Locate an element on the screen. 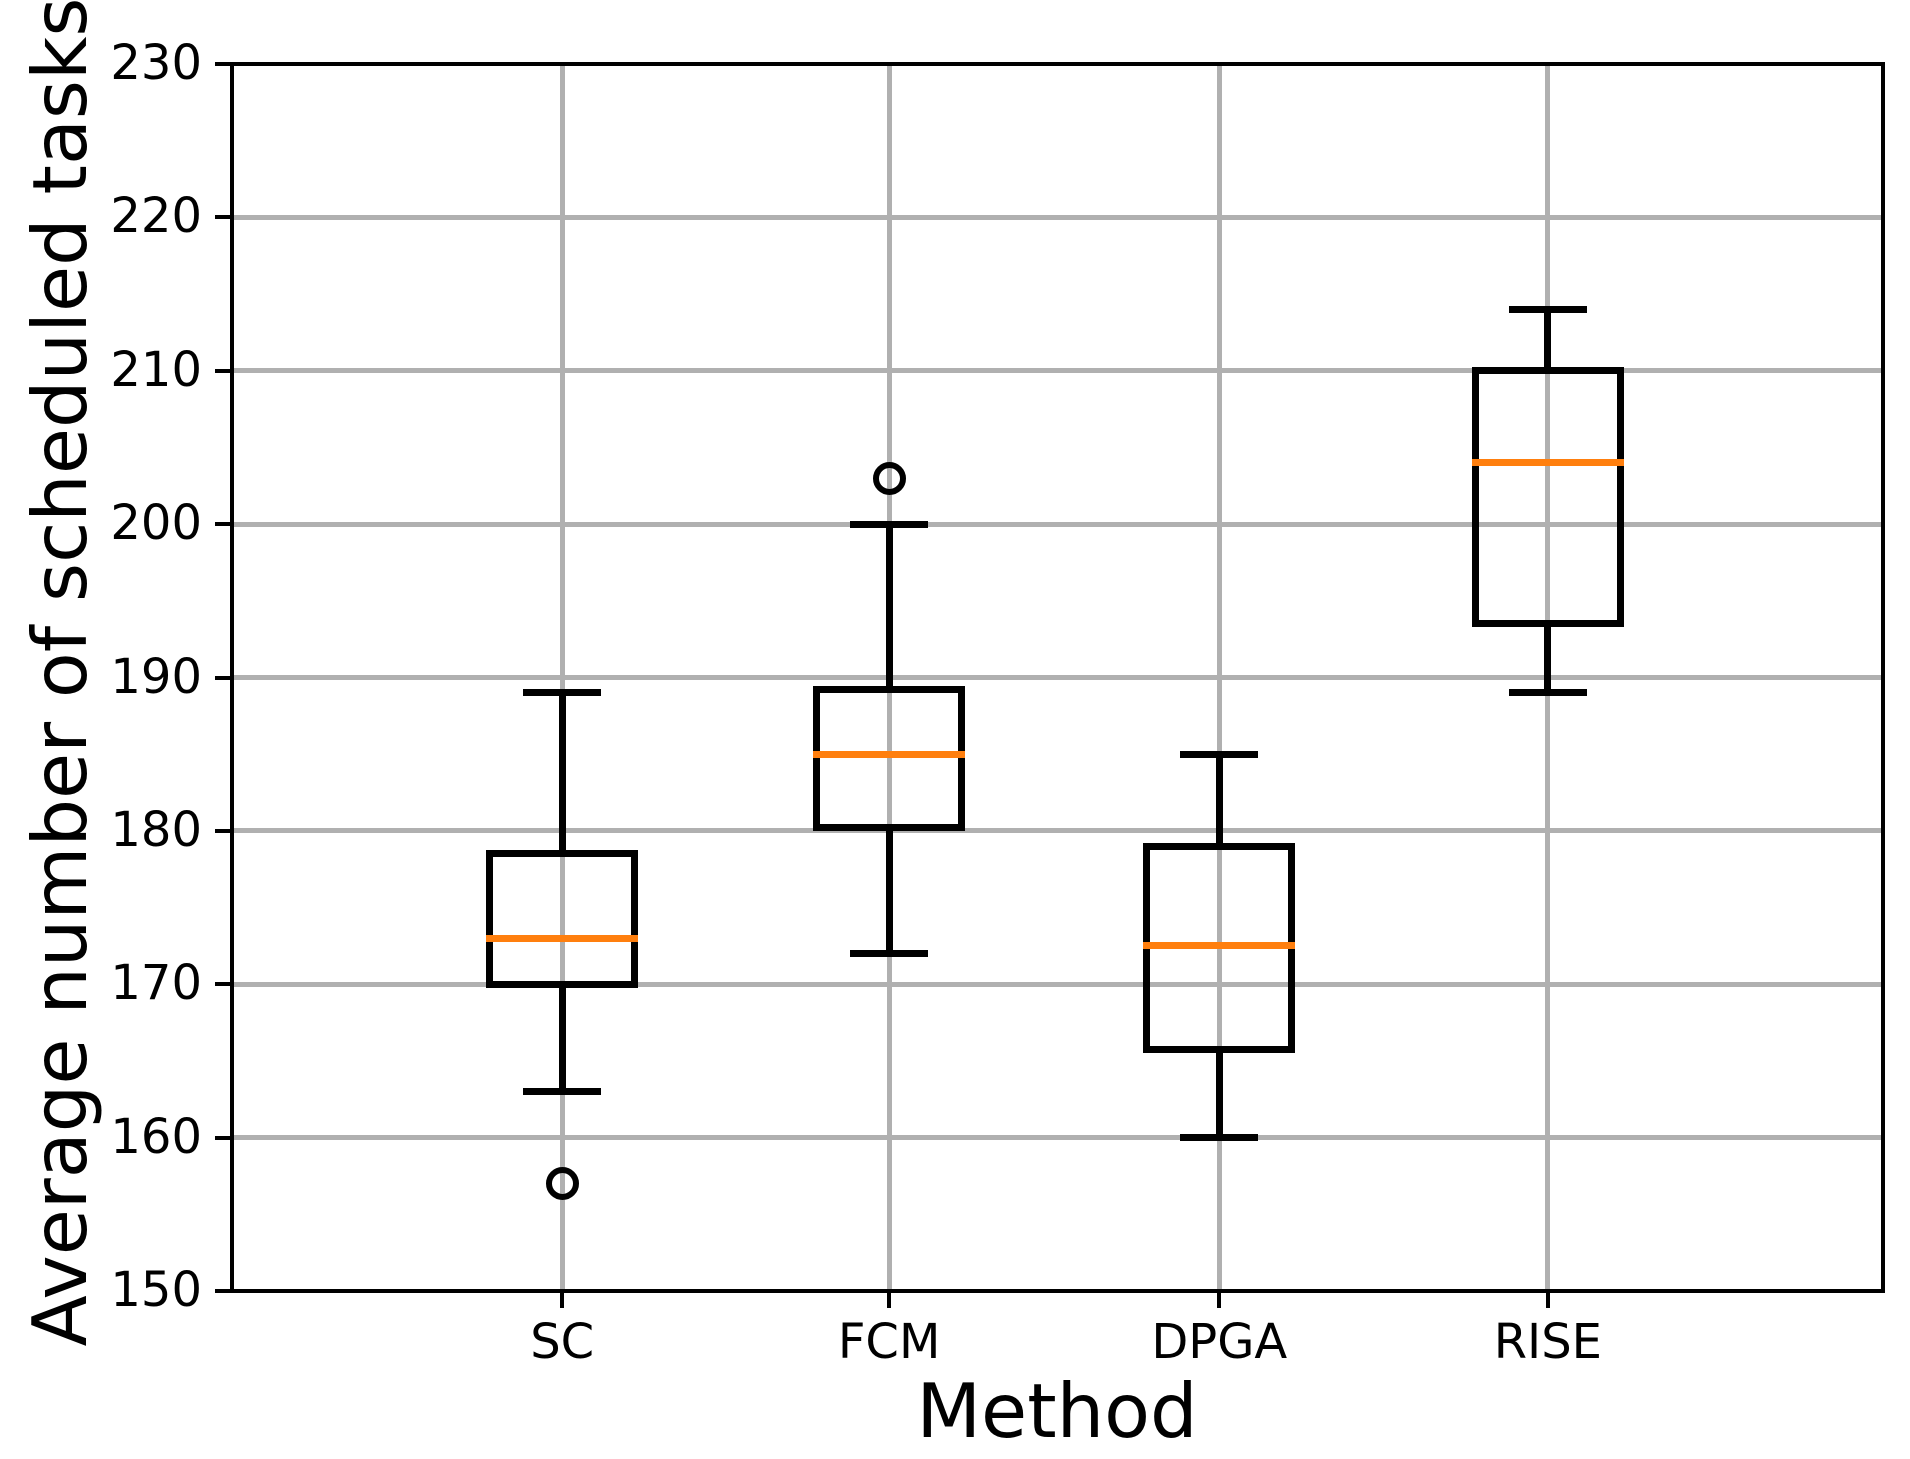 This screenshot has height=1459, width=1910. spine-left is located at coordinates (232, 677).